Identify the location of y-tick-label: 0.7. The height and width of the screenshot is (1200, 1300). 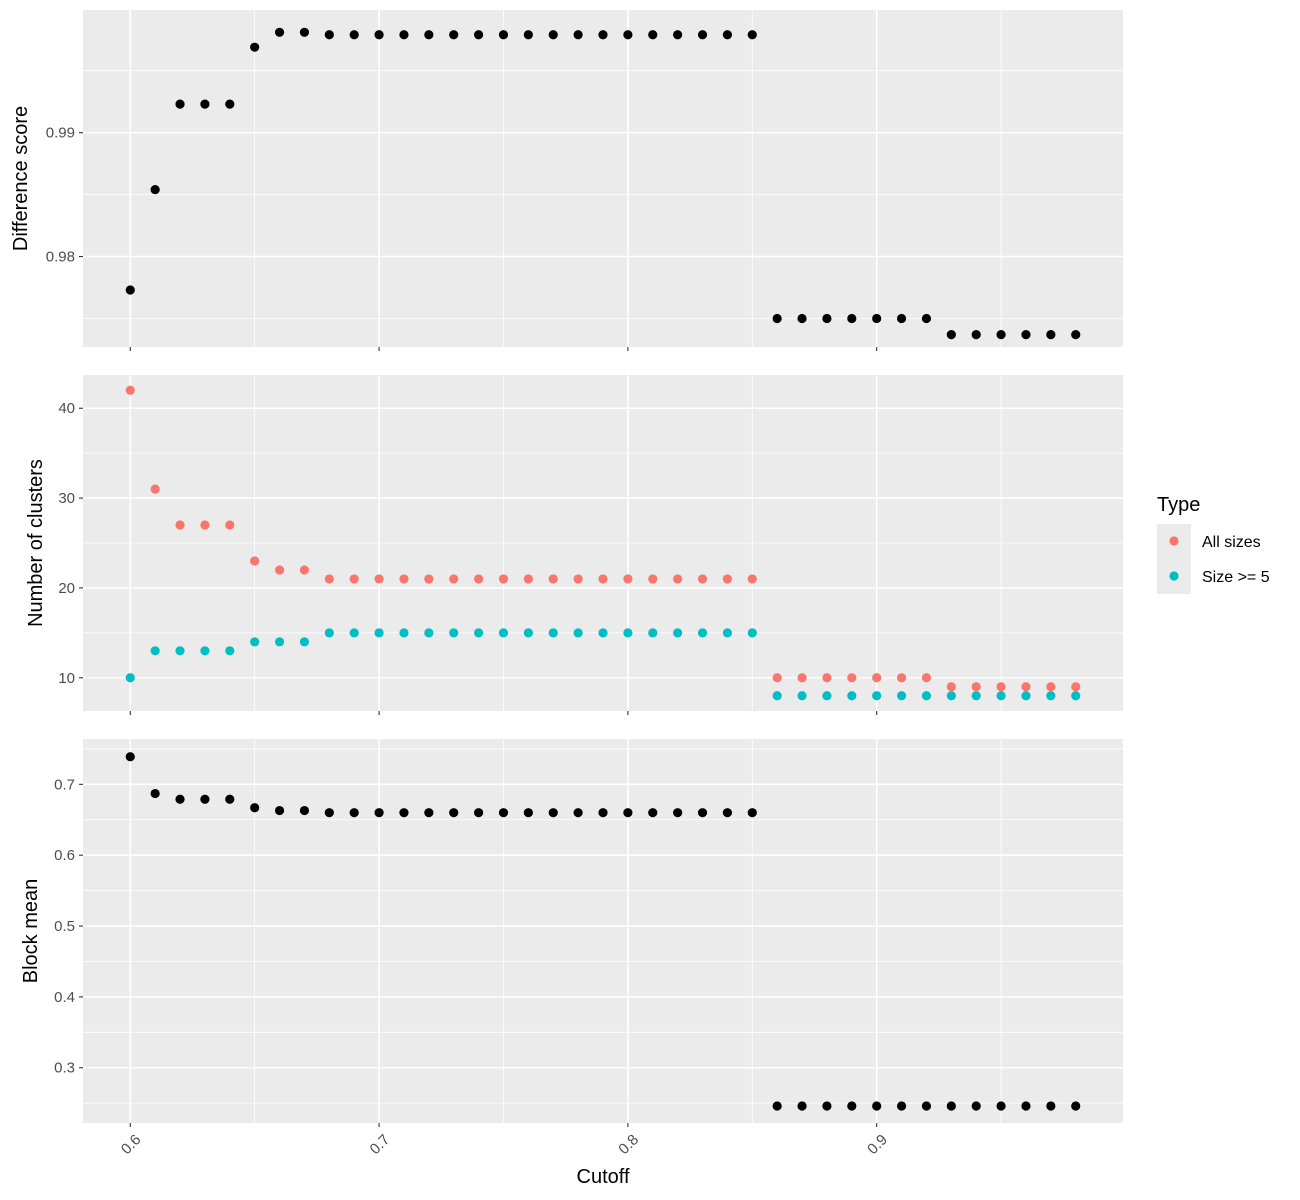
(64, 784).